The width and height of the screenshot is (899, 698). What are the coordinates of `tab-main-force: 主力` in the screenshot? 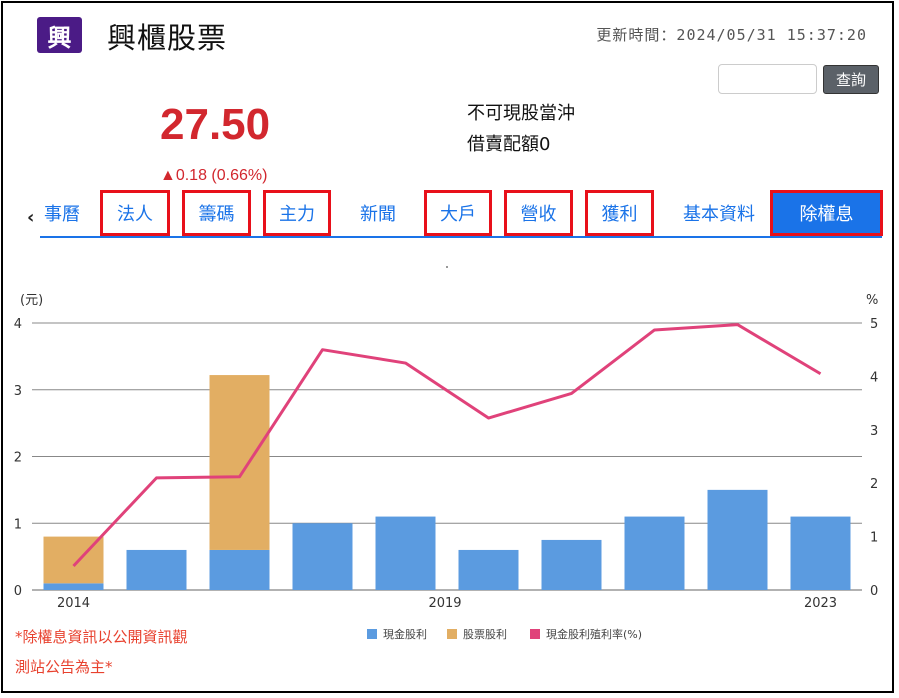 It's located at (297, 213).